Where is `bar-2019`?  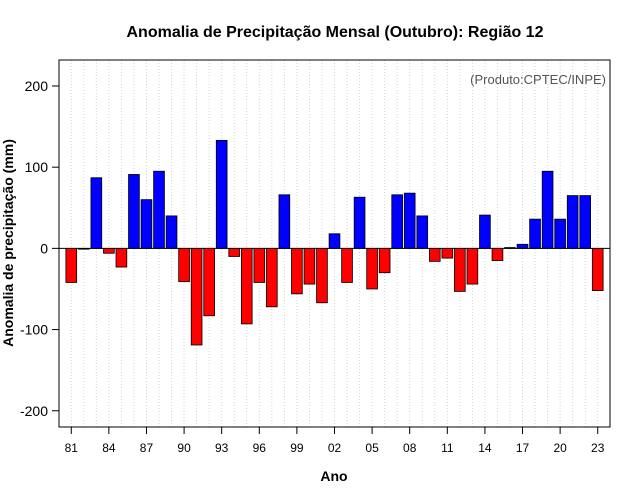 bar-2019 is located at coordinates (547, 209).